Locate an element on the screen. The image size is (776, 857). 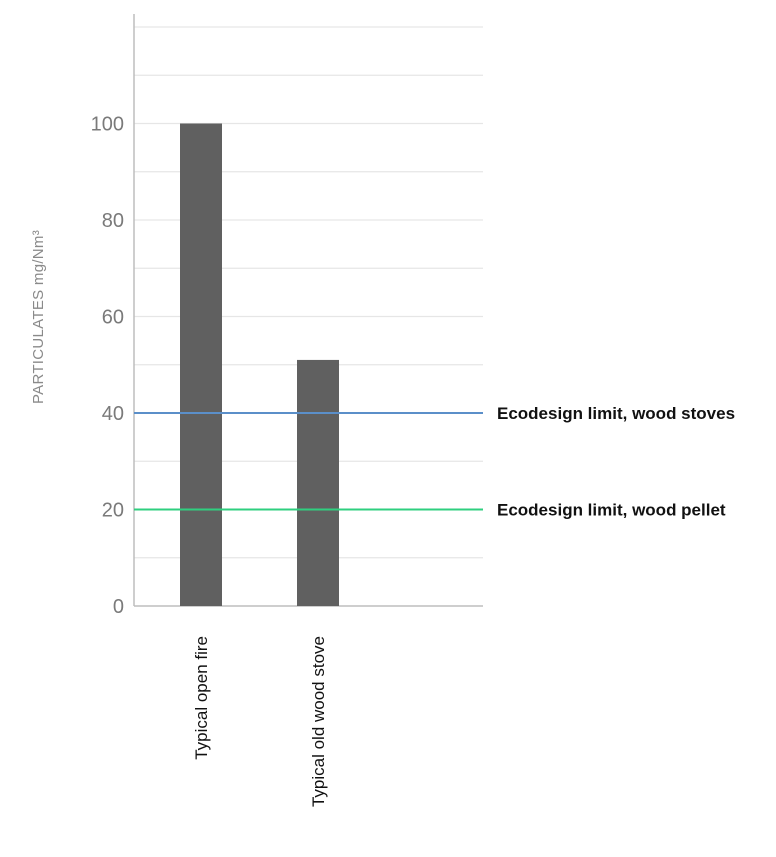
x-category-label: Typical open fire is located at coordinates (201, 698).